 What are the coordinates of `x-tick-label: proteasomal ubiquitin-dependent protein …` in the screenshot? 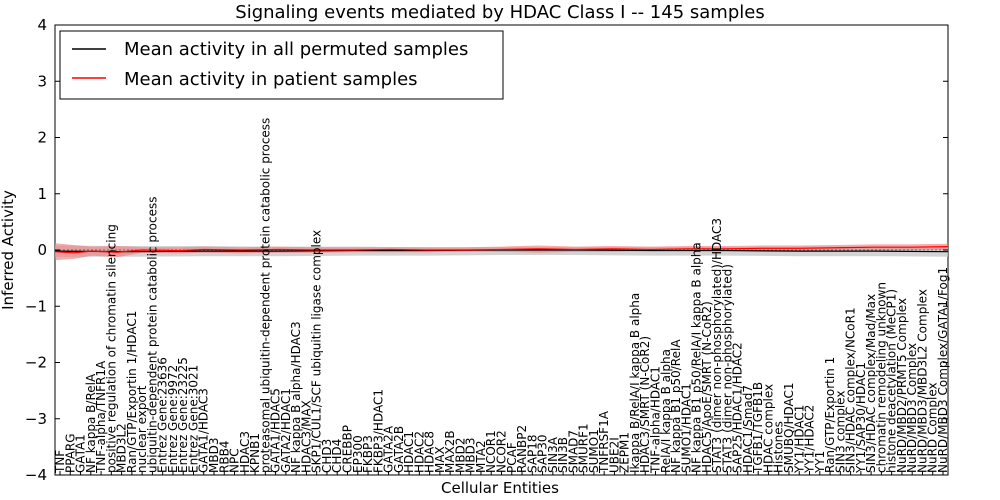 It's located at (265, 295).